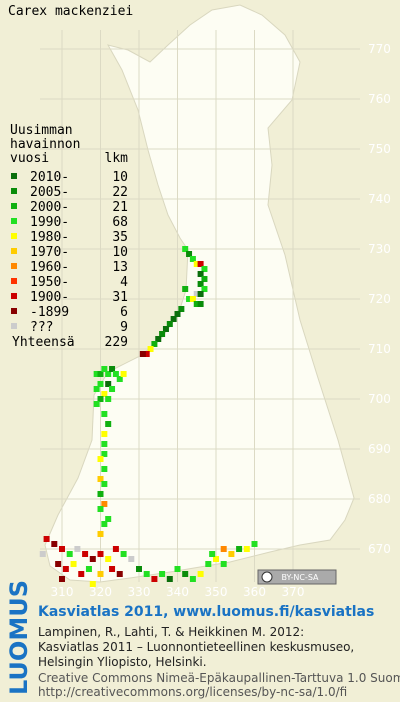 Image resolution: width=400 pixels, height=702 pixels. What do you see at coordinates (70, 11) in the screenshot?
I see `title: Carex mackenziei` at bounding box center [70, 11].